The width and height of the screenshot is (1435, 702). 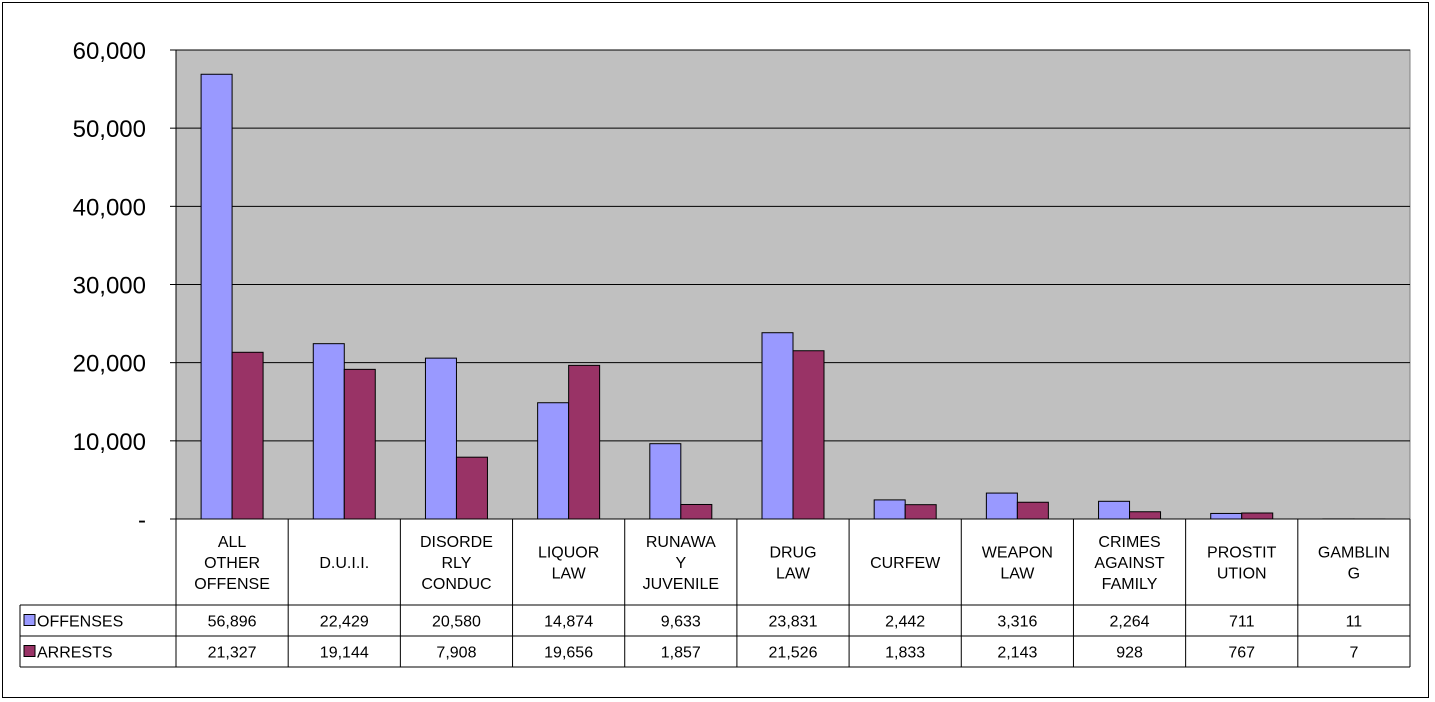 I want to click on table-cell-arrests: 7,908, so click(x=456, y=653).